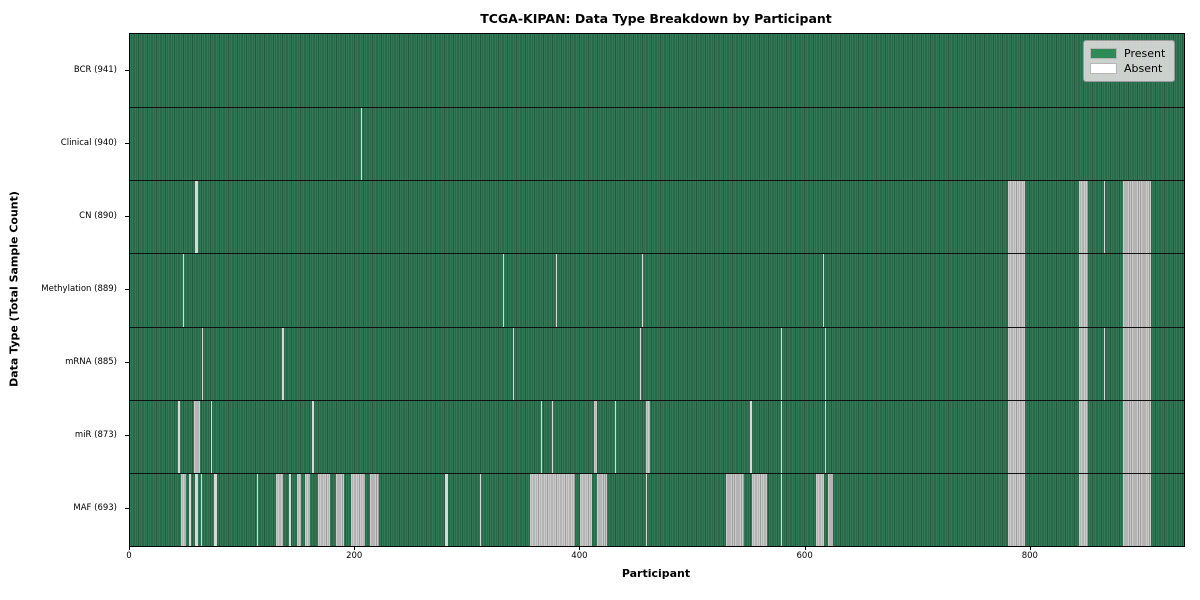  Describe the element at coordinates (804, 556) in the screenshot. I see `x-tick-label: 600` at that location.